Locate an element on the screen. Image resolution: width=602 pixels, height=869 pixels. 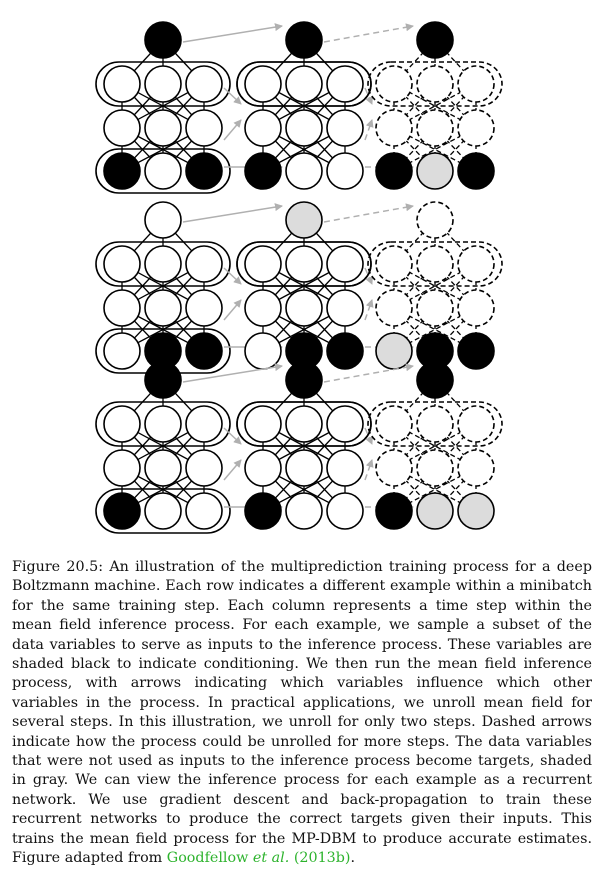
citation-etal: et al. is located at coordinates (271, 858).